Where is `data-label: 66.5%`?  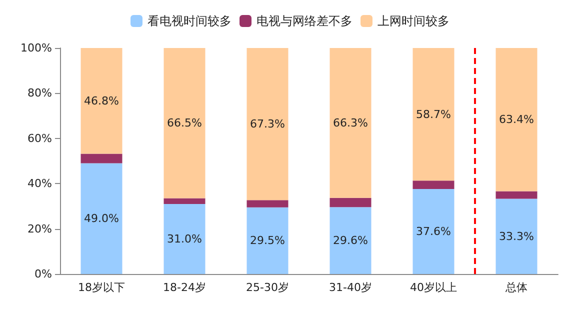
data-label: 66.5% is located at coordinates (184, 123).